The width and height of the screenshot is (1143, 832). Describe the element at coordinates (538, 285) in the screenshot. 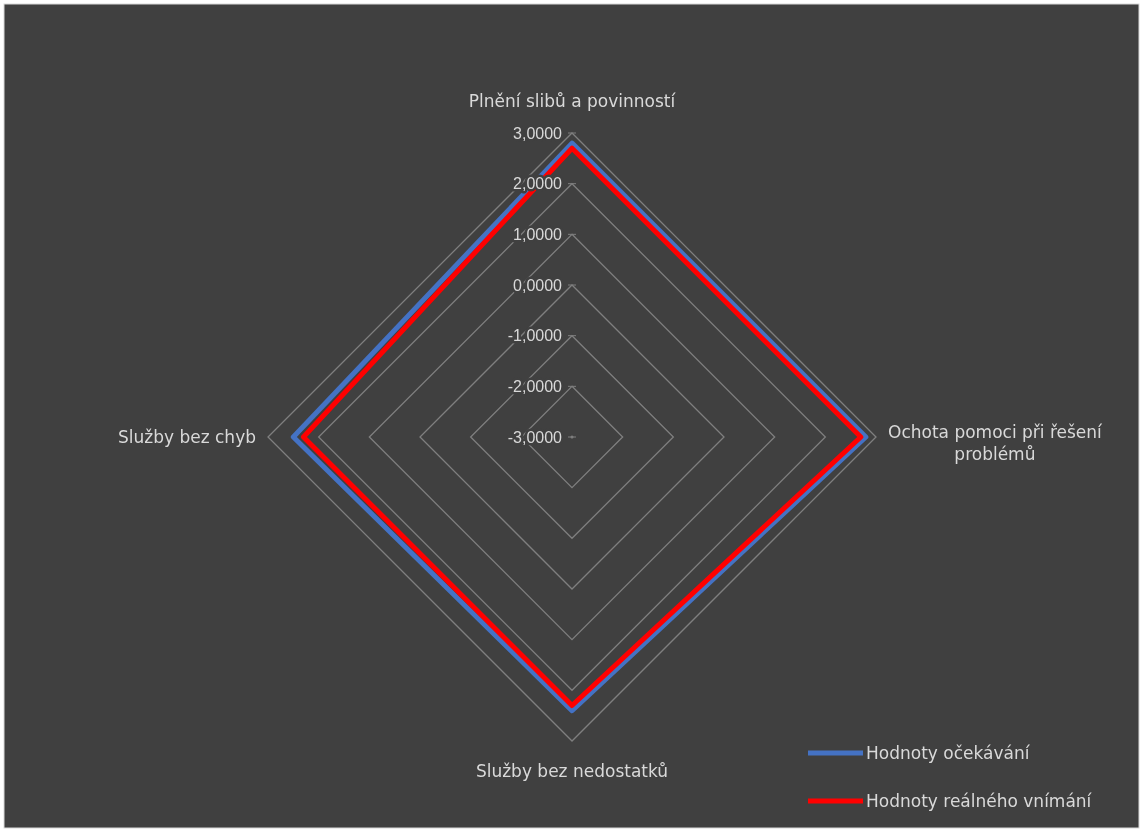

I see `y-tick-label: 0,0000` at that location.